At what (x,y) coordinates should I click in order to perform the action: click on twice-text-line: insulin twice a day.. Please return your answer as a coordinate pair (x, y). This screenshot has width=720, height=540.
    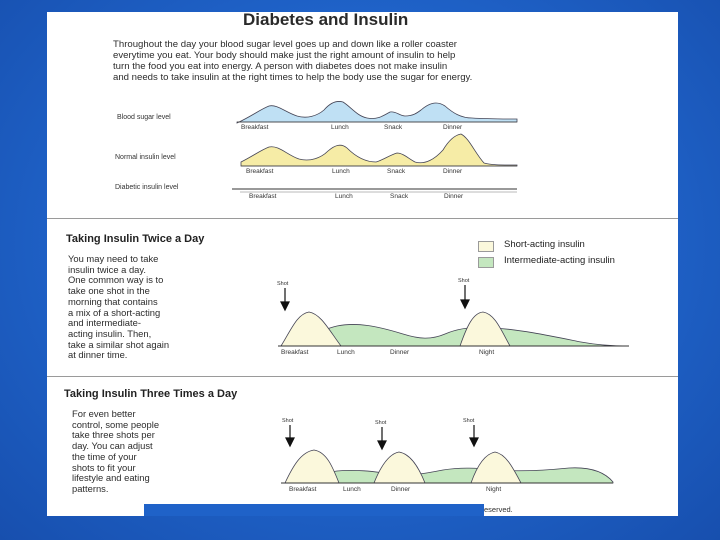
    Looking at the image, I should click on (107, 269).